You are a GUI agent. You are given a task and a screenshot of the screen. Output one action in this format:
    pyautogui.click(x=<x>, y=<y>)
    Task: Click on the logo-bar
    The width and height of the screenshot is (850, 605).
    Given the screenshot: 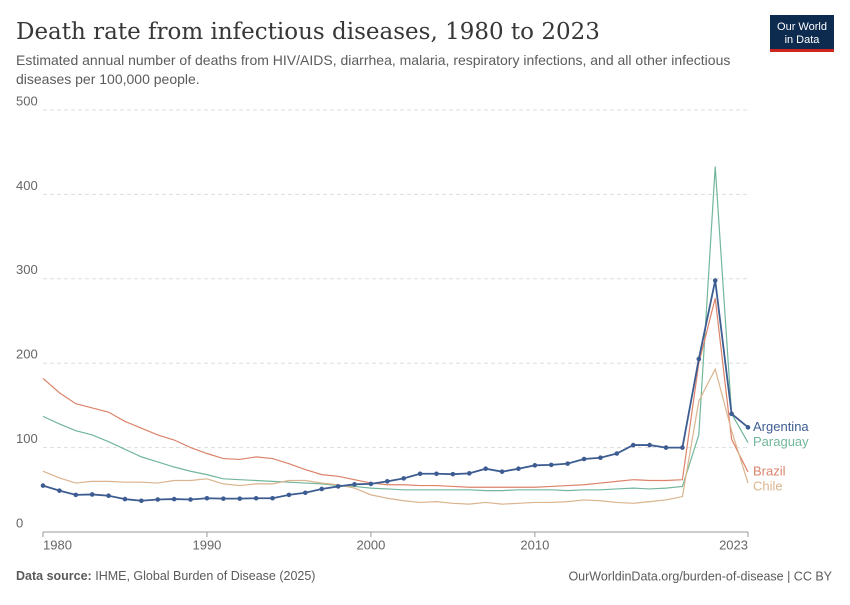 What is the action you would take?
    pyautogui.click(x=802, y=50)
    